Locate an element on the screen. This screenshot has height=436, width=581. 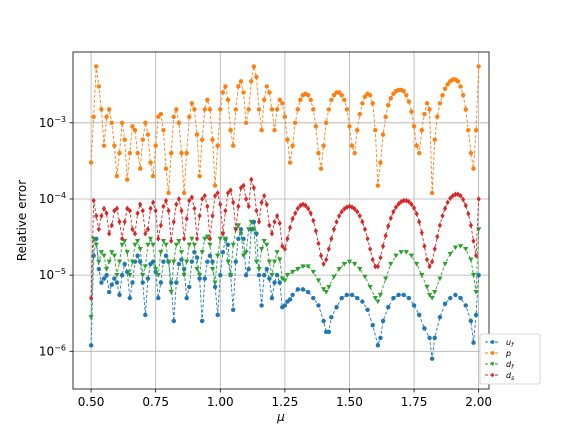
y-tick-exponent: −3 is located at coordinates (60, 119).